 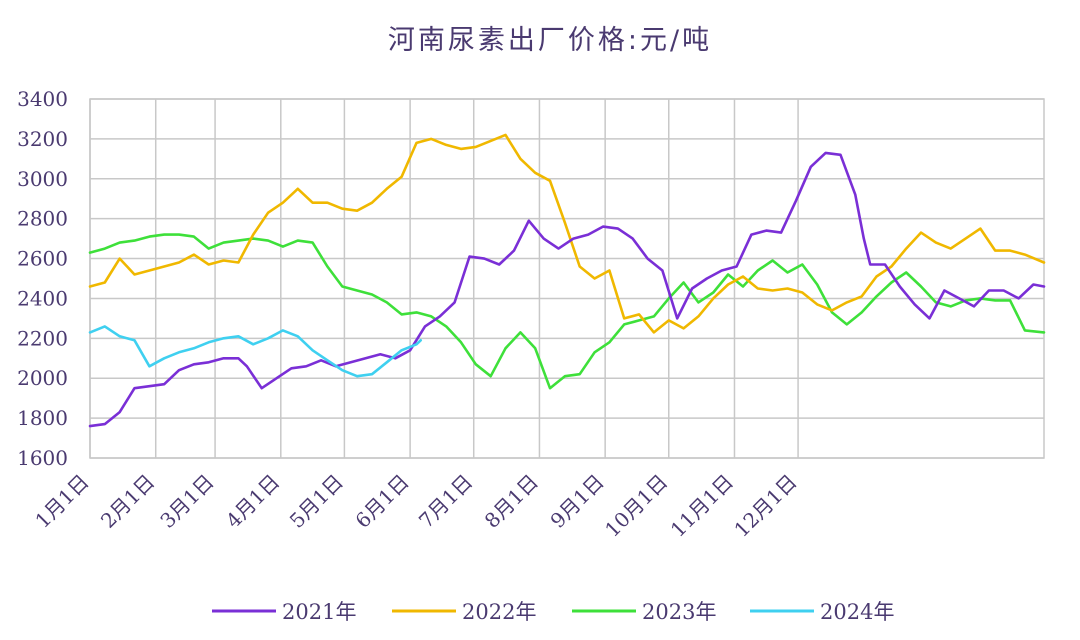 I want to click on y-tick-label: 2600, so click(x=42, y=259).